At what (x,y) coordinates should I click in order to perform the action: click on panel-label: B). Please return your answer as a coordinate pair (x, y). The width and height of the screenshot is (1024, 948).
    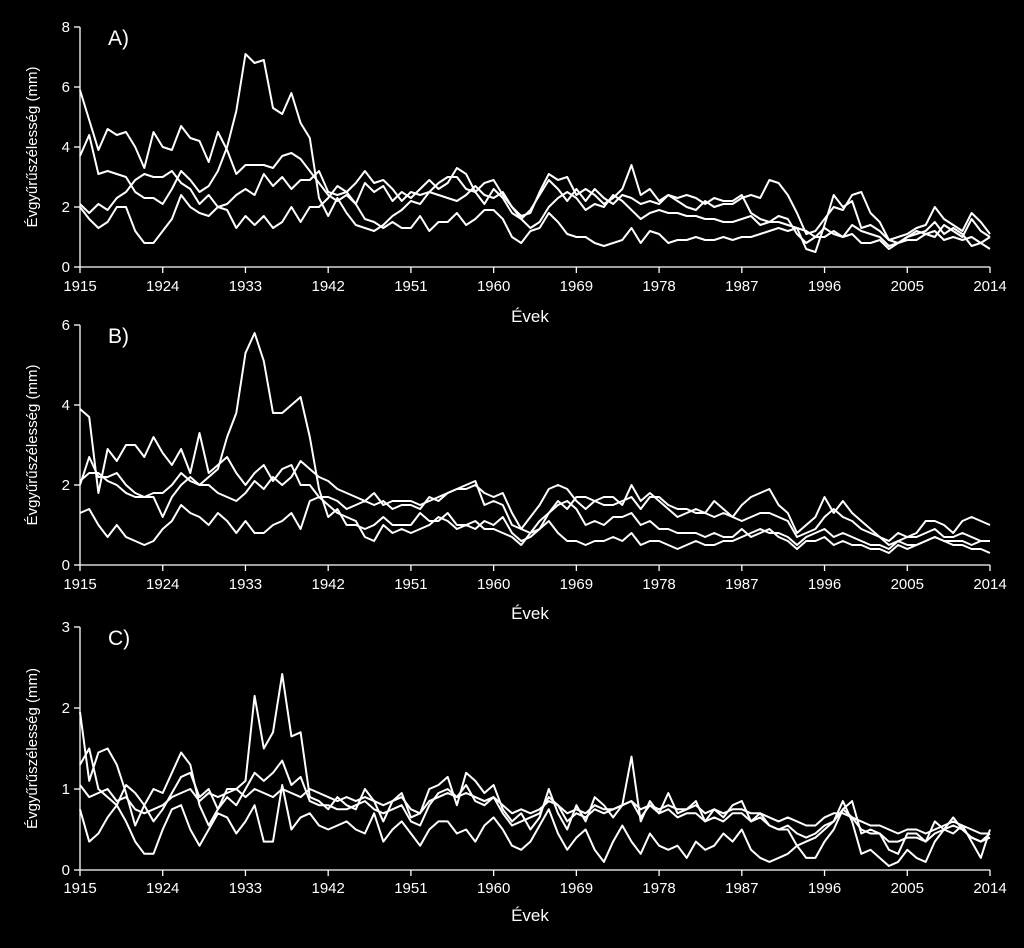
    Looking at the image, I should click on (118, 336).